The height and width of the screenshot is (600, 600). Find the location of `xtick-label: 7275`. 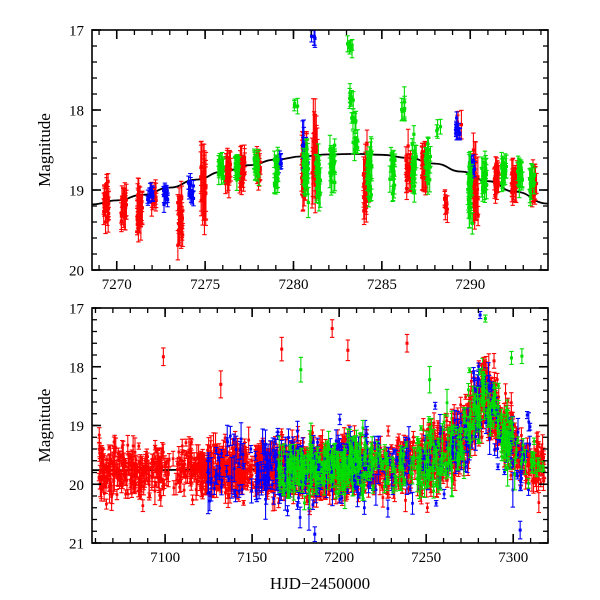

xtick-label: 7275 is located at coordinates (205, 285).